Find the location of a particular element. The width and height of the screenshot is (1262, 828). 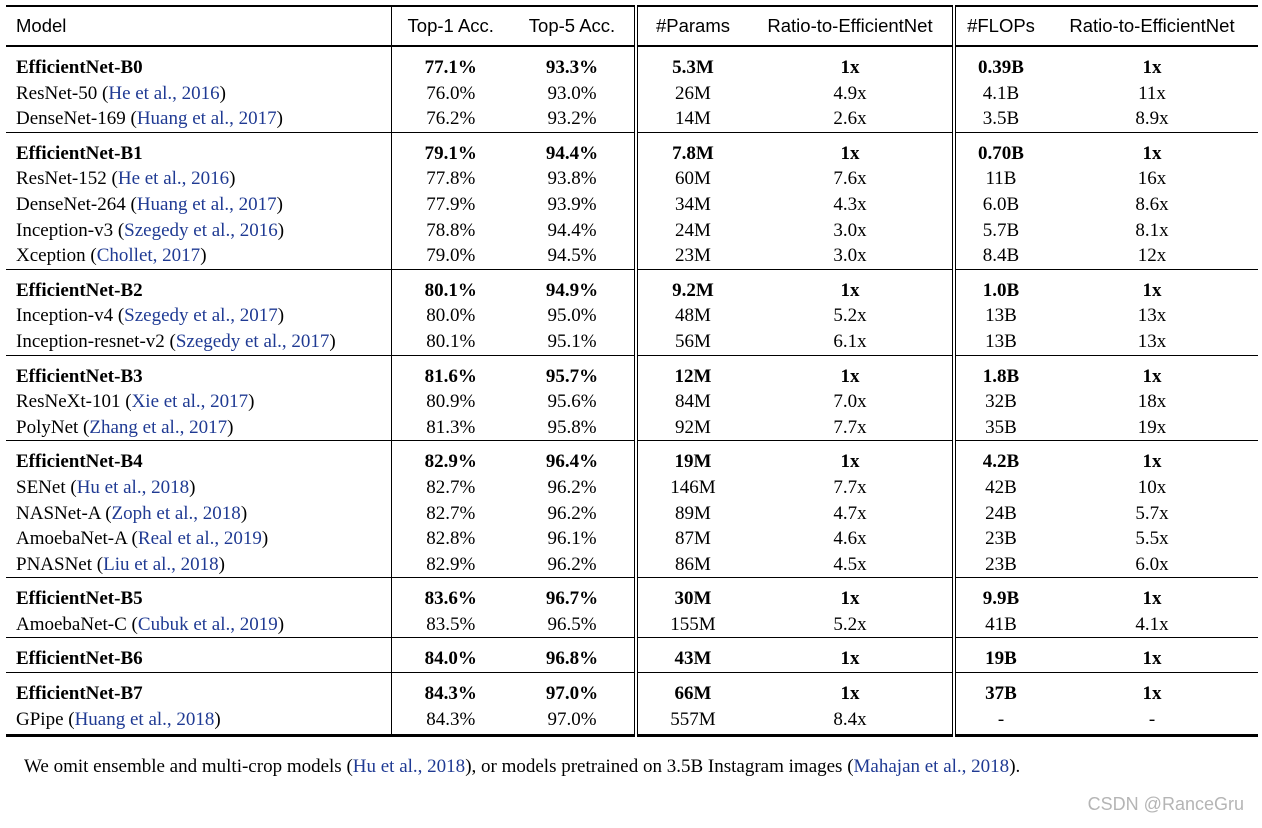

citation-link: Xie et al., 2017 is located at coordinates (190, 402).